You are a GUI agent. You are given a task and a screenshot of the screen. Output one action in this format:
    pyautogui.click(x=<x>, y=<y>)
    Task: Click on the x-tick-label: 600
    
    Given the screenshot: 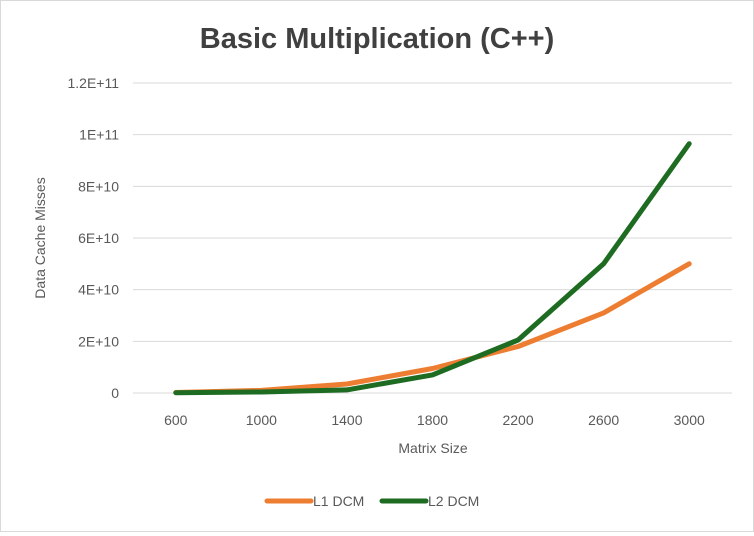 What is the action you would take?
    pyautogui.click(x=176, y=420)
    